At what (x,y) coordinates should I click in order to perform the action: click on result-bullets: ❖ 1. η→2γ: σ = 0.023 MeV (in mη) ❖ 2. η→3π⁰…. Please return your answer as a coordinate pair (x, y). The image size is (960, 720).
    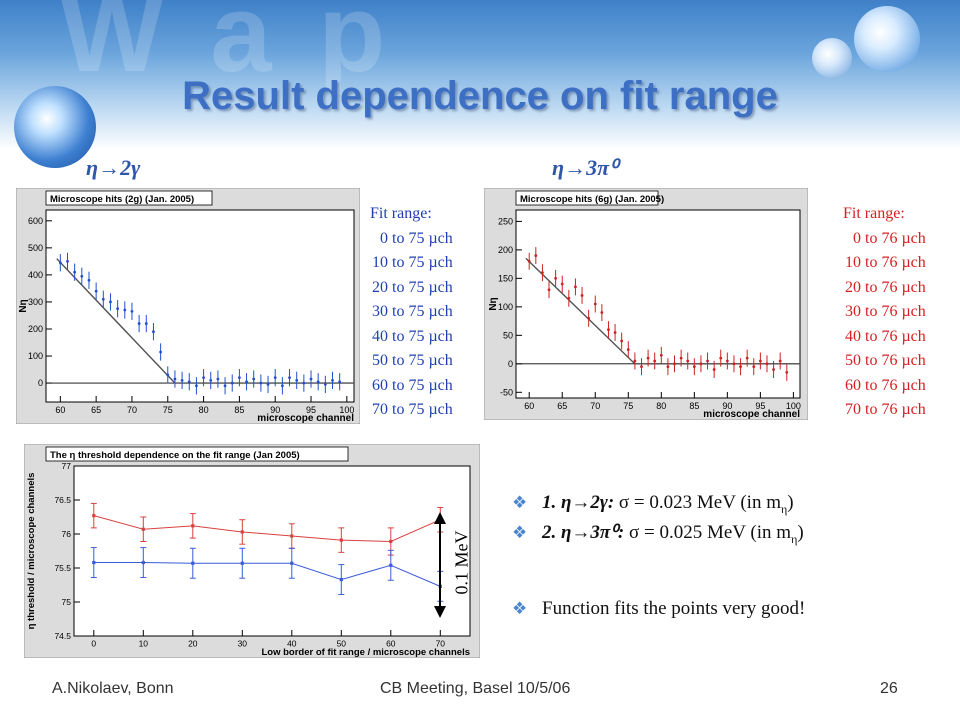
    Looking at the image, I should click on (657, 556).